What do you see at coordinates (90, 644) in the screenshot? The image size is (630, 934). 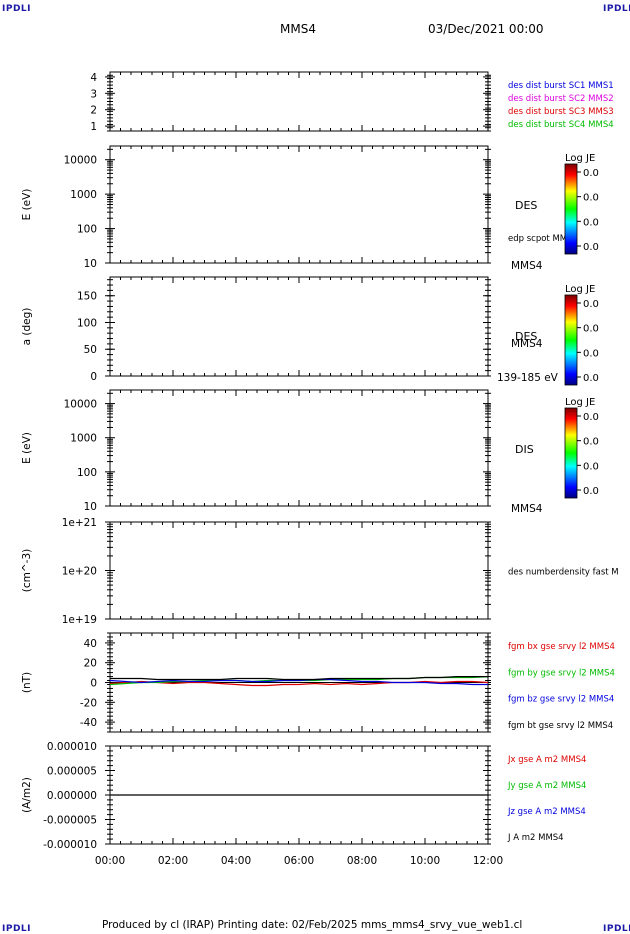 I see `y-tick-label: 40` at bounding box center [90, 644].